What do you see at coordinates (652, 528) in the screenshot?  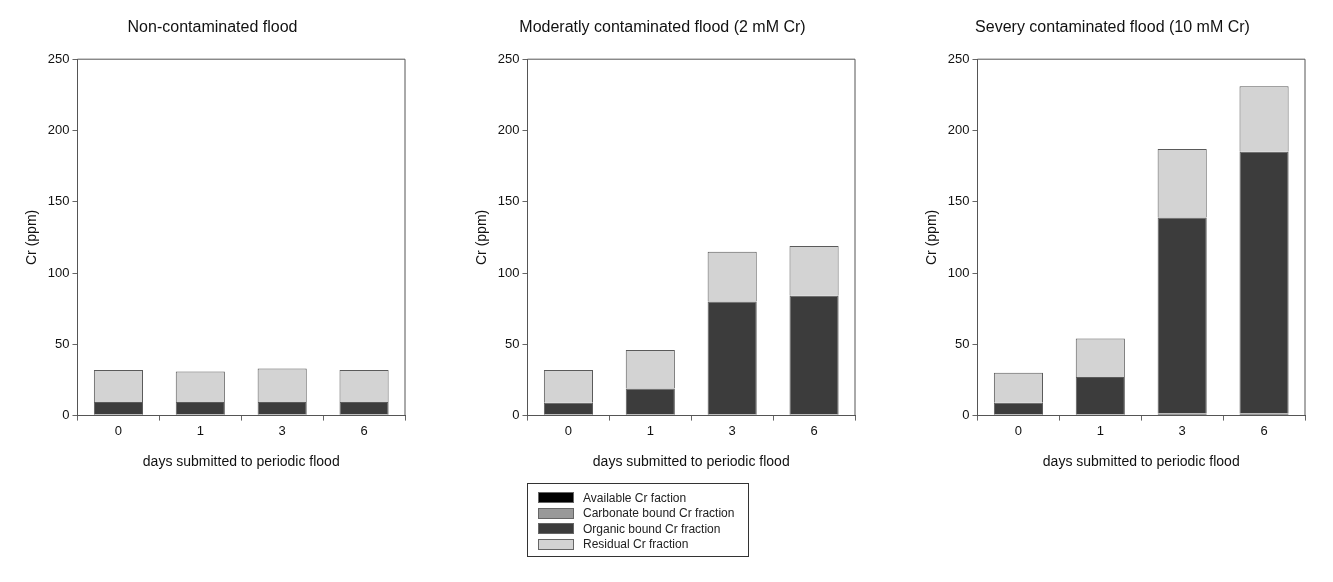 I see `legend-label: Organic bound Cr fraction` at bounding box center [652, 528].